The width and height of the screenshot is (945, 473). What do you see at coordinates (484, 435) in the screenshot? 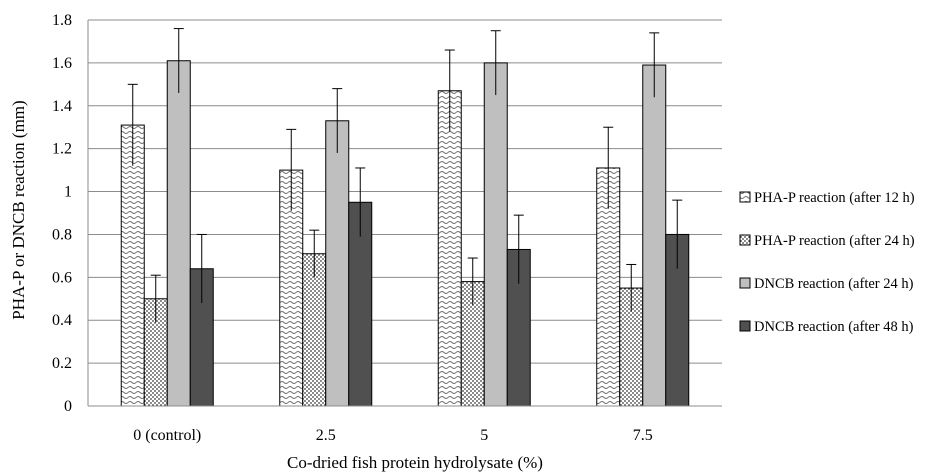
I see `x-tick-label: 5` at bounding box center [484, 435].